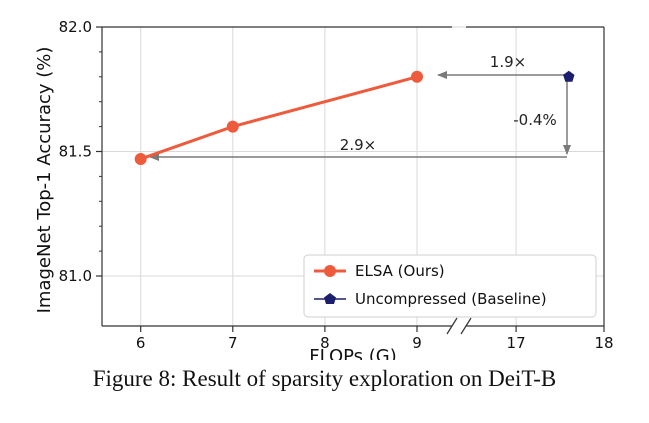 The image size is (649, 423). What do you see at coordinates (353, 353) in the screenshot?
I see `x-axis-label: FLOPs (G)` at bounding box center [353, 353].